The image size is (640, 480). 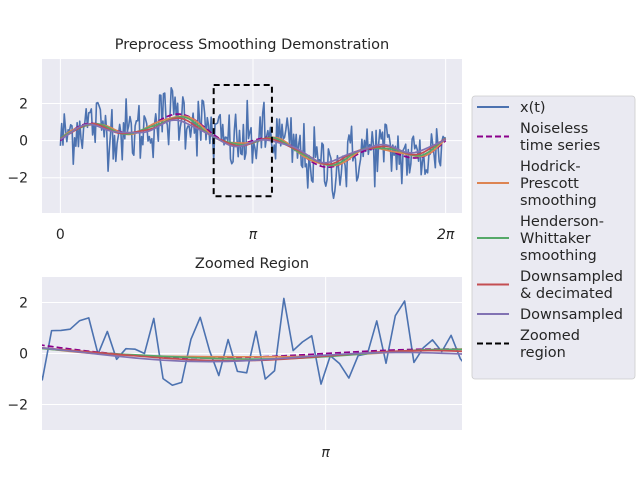 I want to click on main-xtick-label-0: 0, so click(x=60, y=235).